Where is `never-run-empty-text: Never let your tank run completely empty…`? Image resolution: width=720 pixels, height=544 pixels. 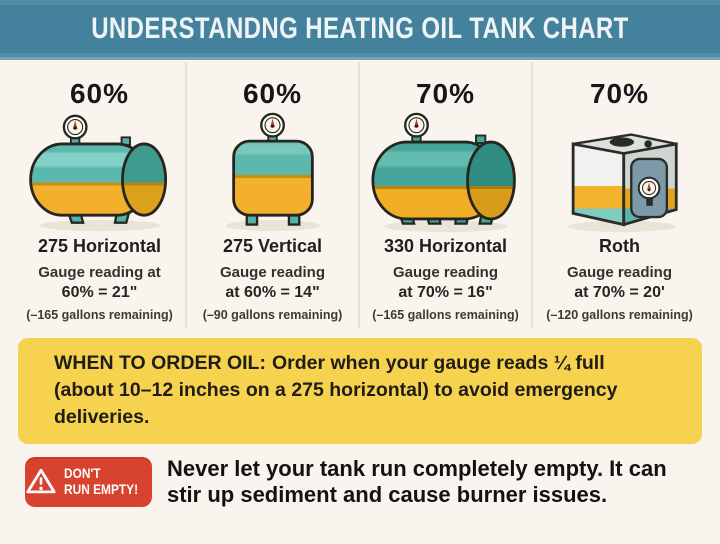 never-run-empty-text: Never let your tank run completely empty… is located at coordinates (417, 481).